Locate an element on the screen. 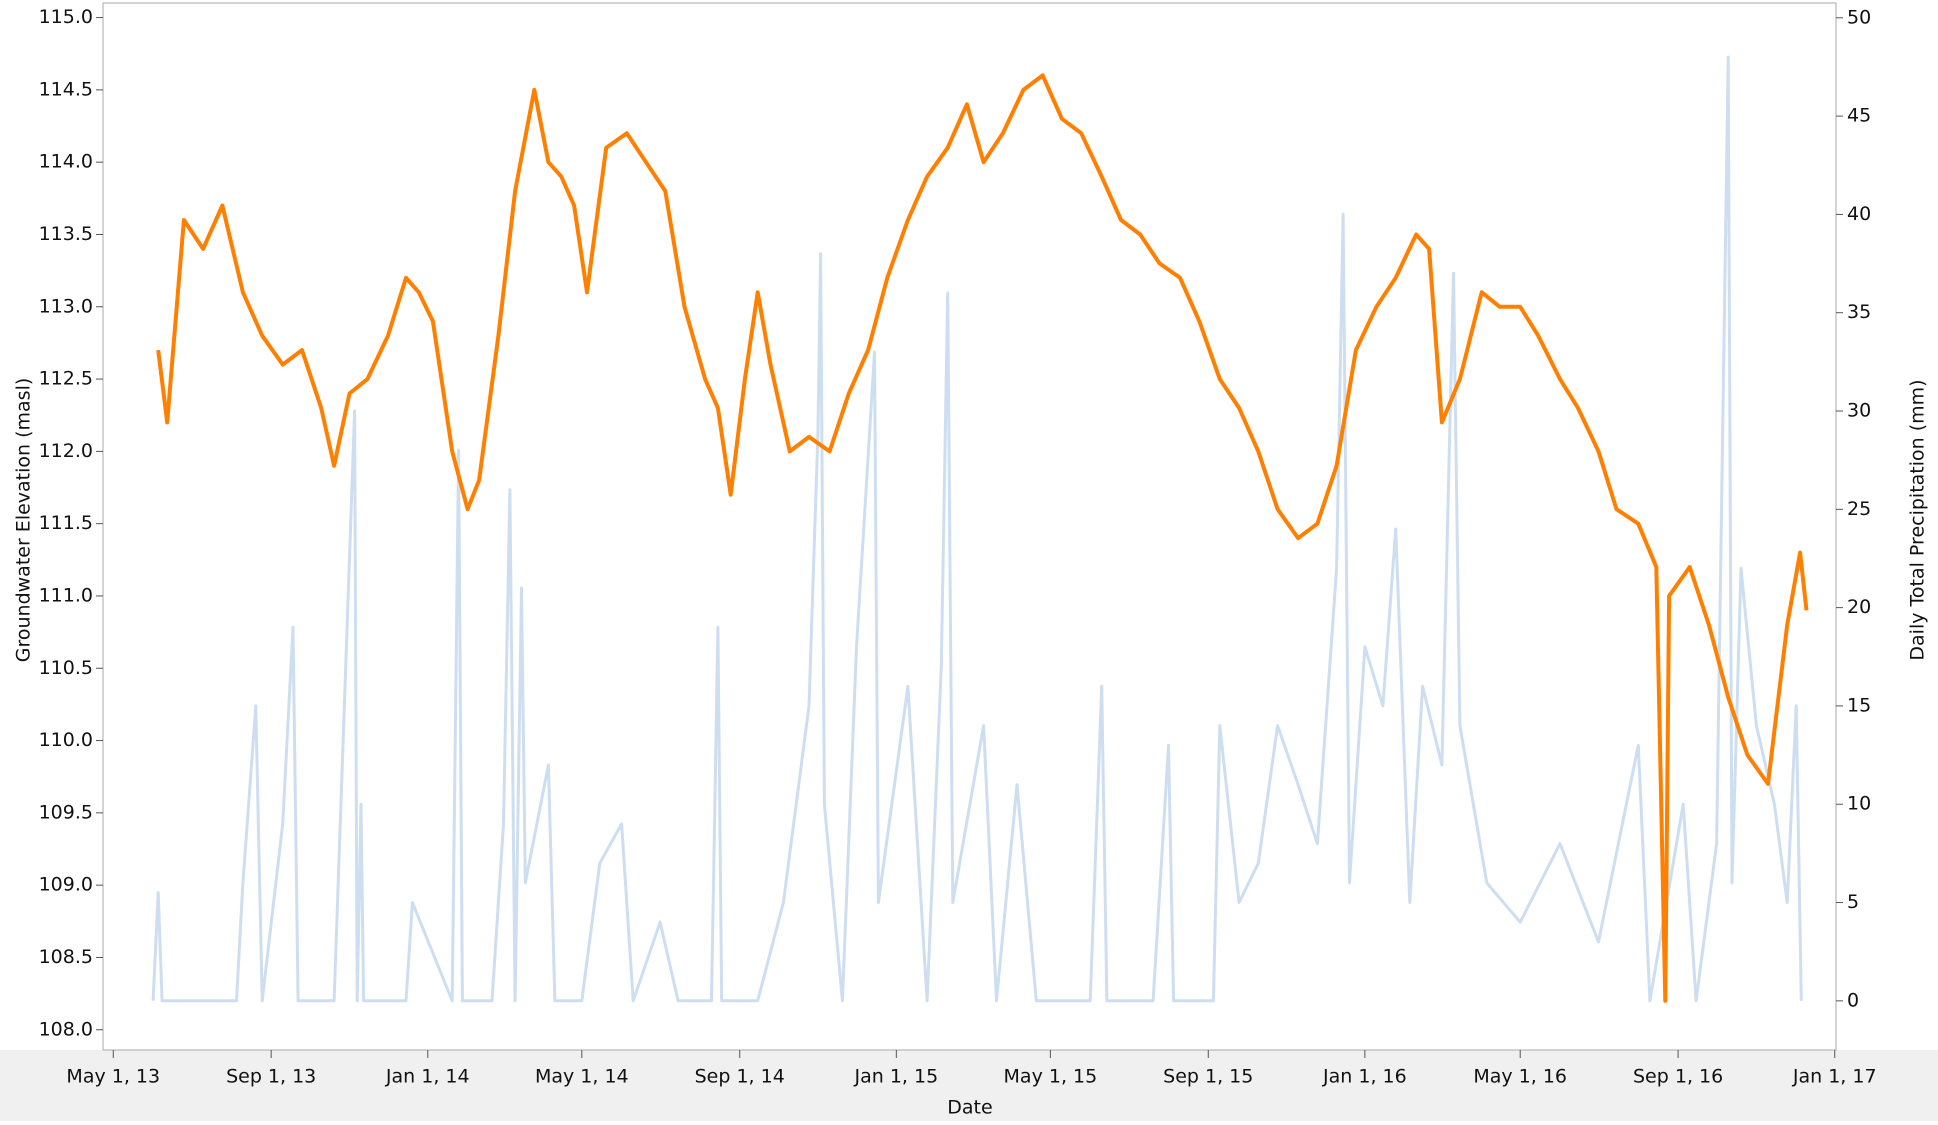 This screenshot has width=1938, height=1125. y-tick-label: 111.5 is located at coordinates (66, 523).